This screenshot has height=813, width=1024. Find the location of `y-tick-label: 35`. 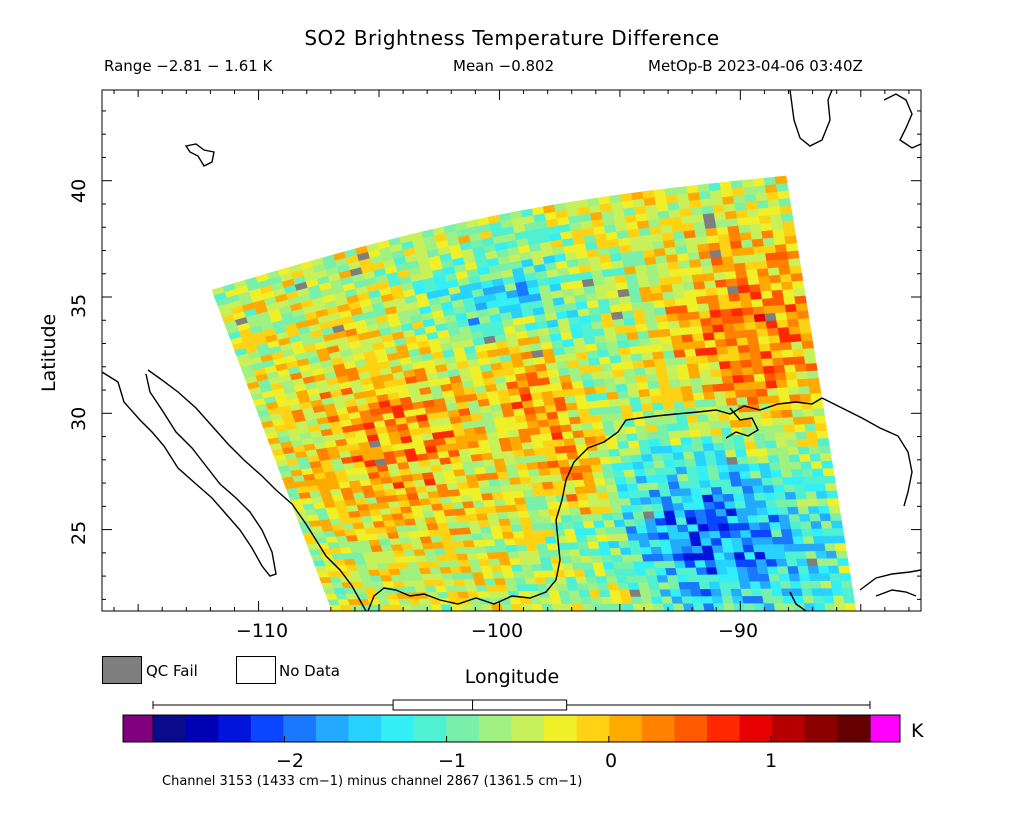

y-tick-label: 35 is located at coordinates (79, 305).